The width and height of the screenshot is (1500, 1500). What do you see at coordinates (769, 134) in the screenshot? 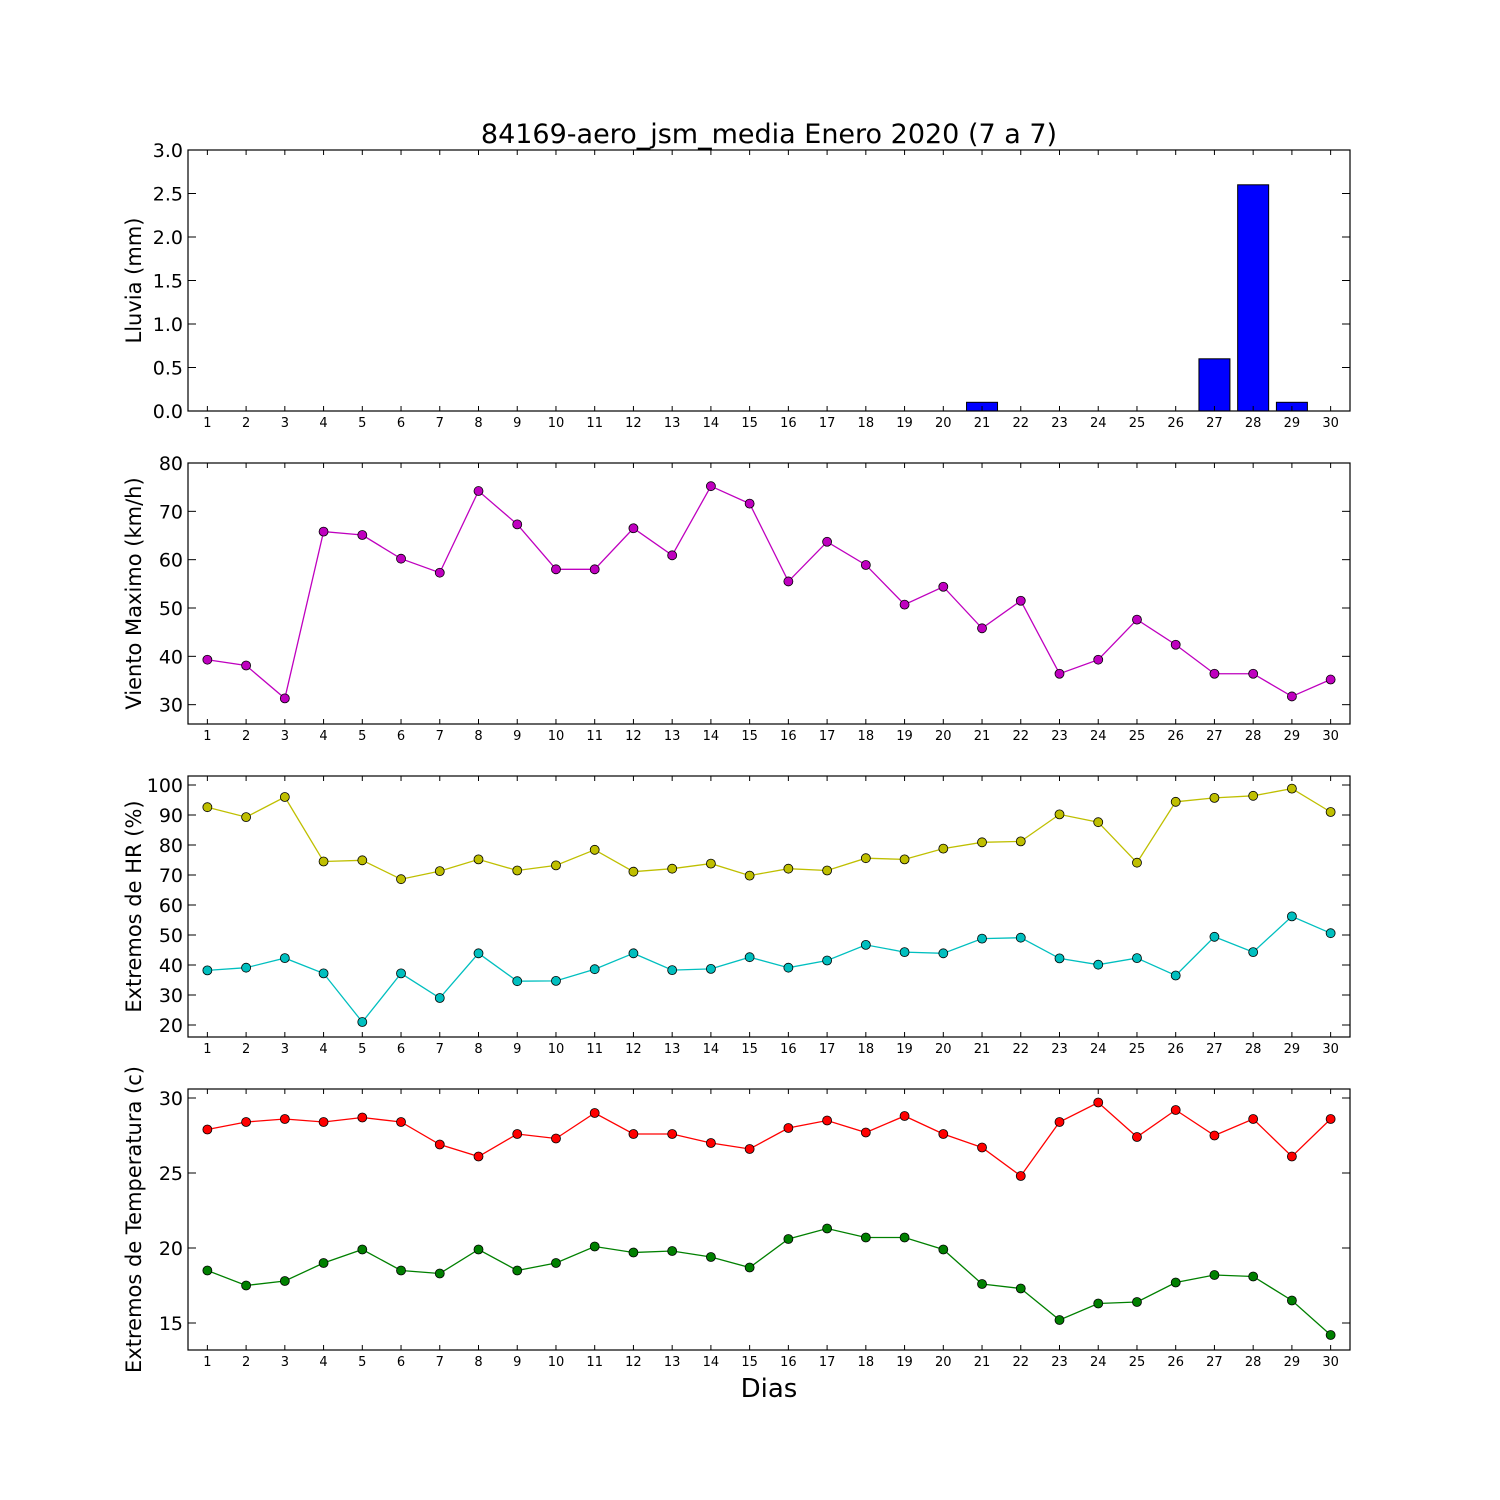
I see `chart-title: 84169-aero_jsm_media Enero 2020 (7 a 7)` at bounding box center [769, 134].